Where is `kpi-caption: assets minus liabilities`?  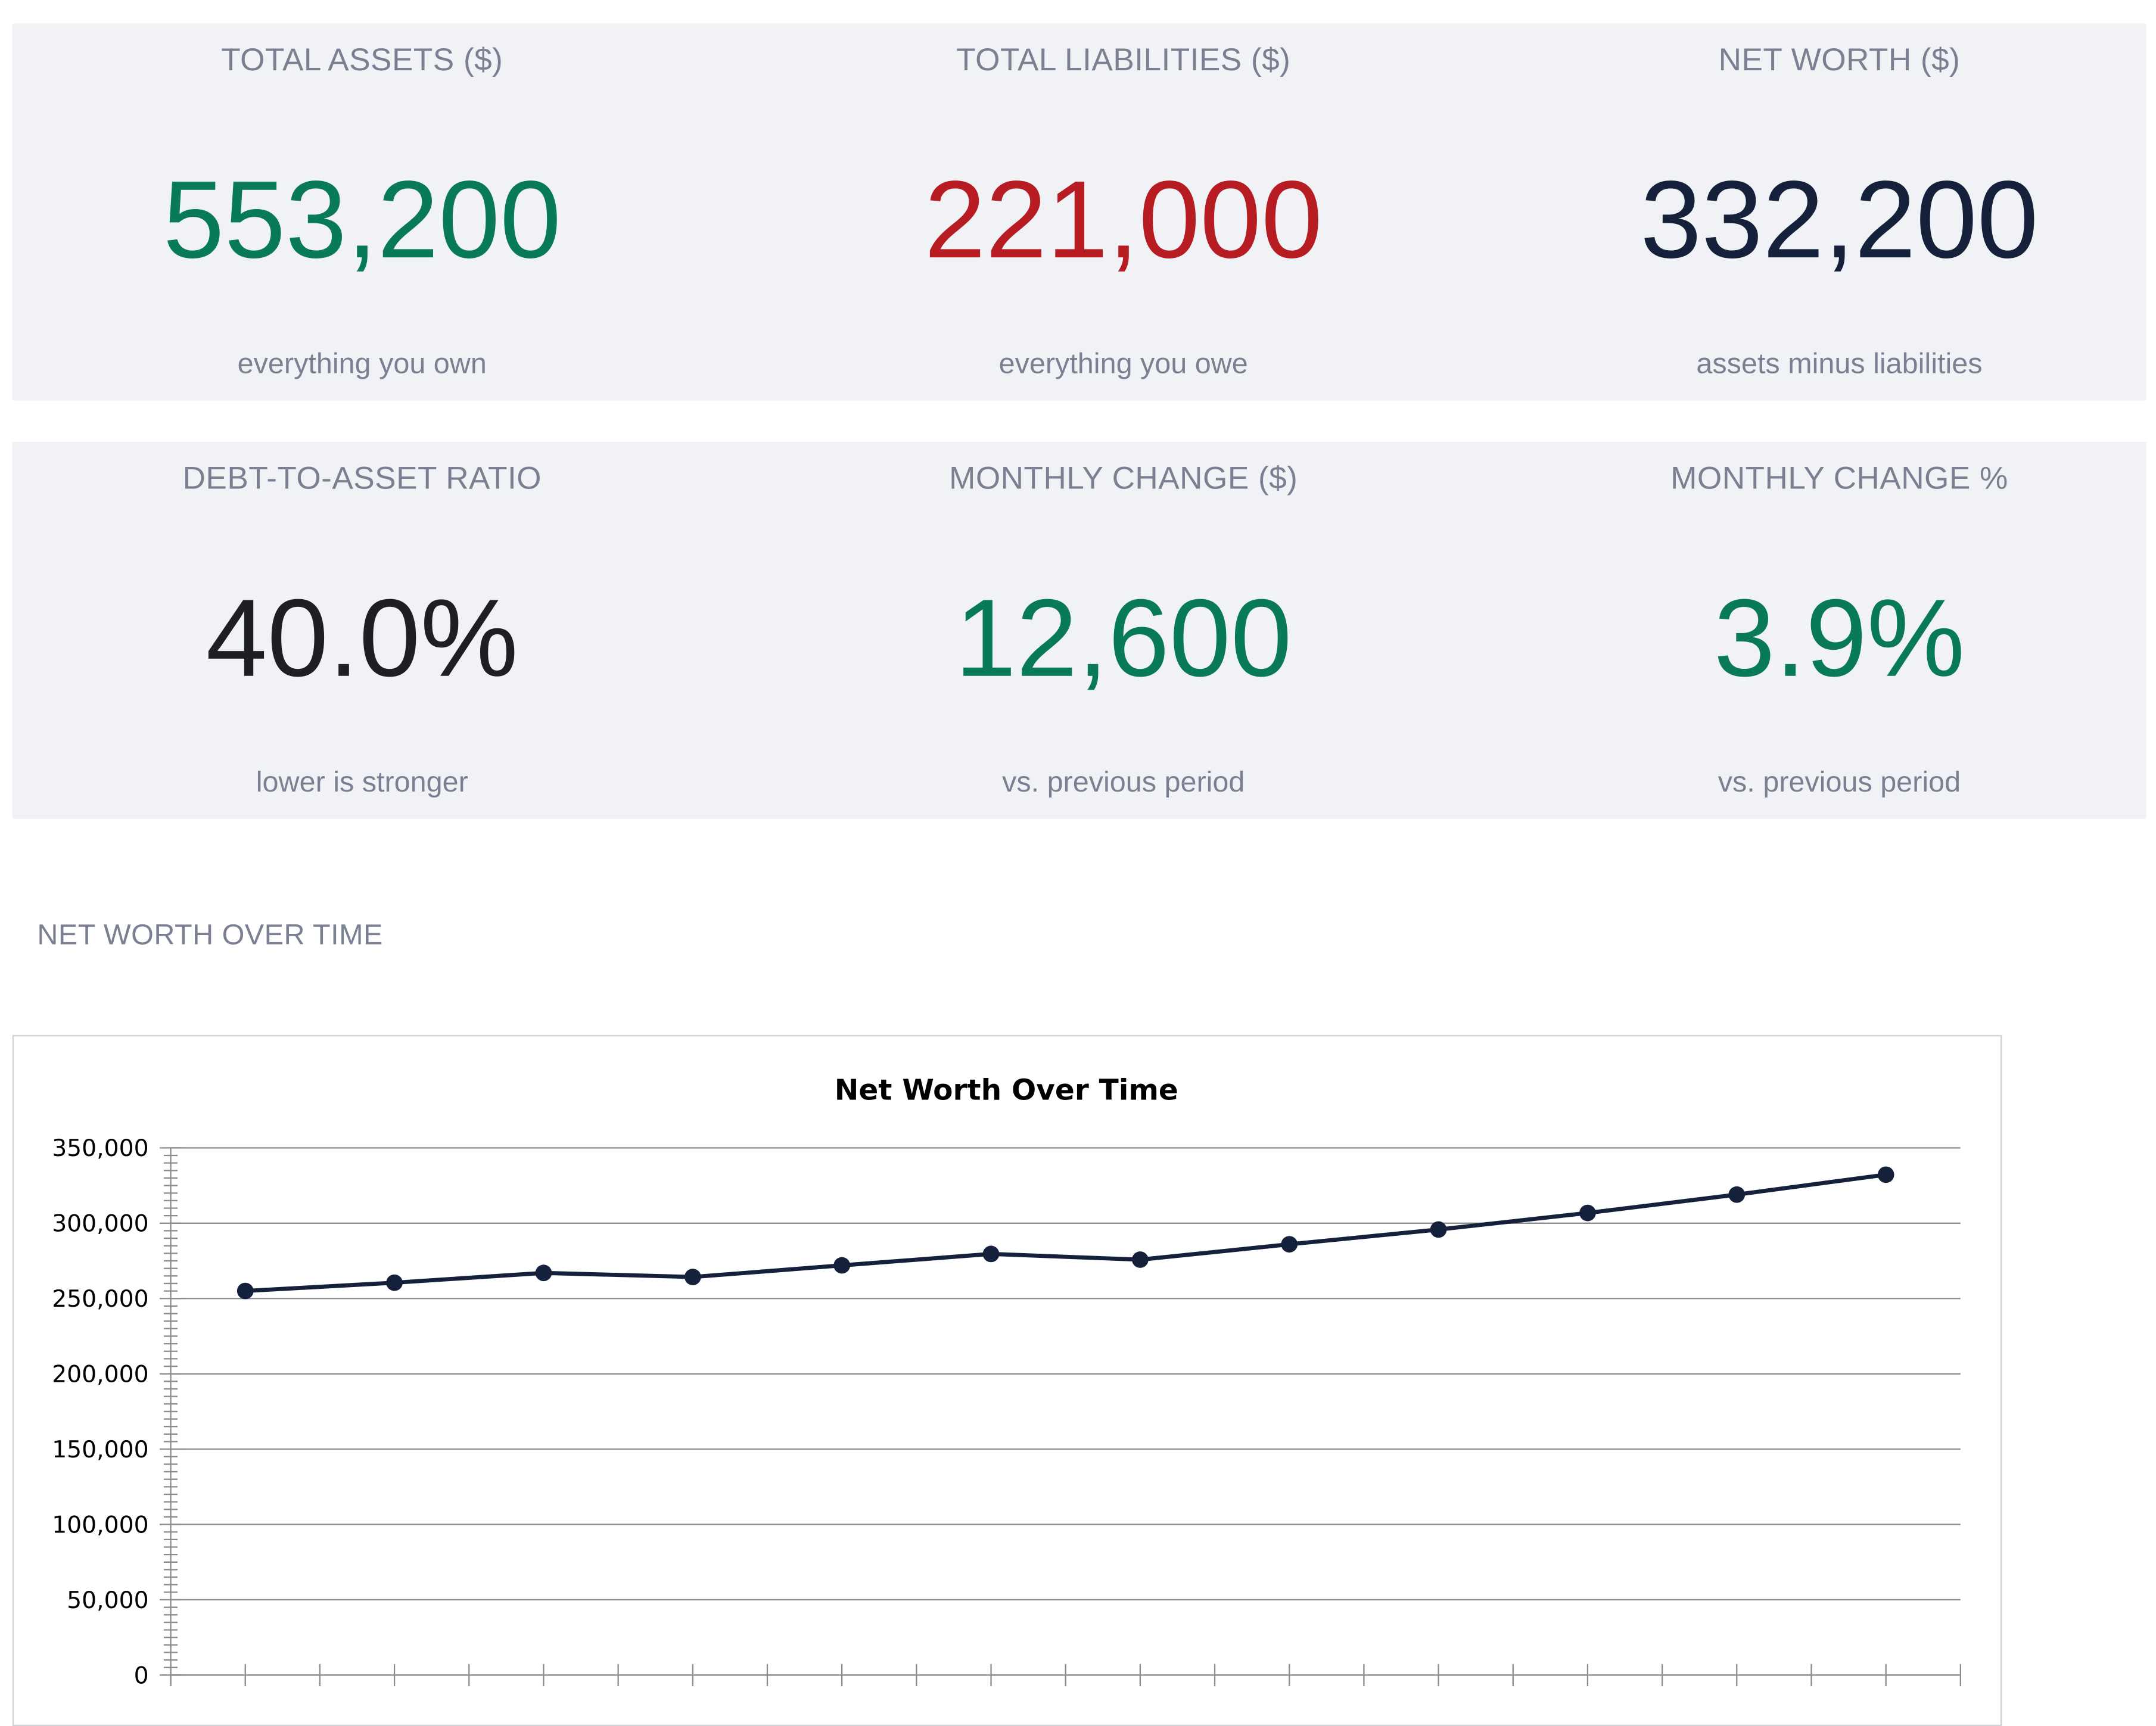
kpi-caption: assets minus liabilities is located at coordinates (1839, 364).